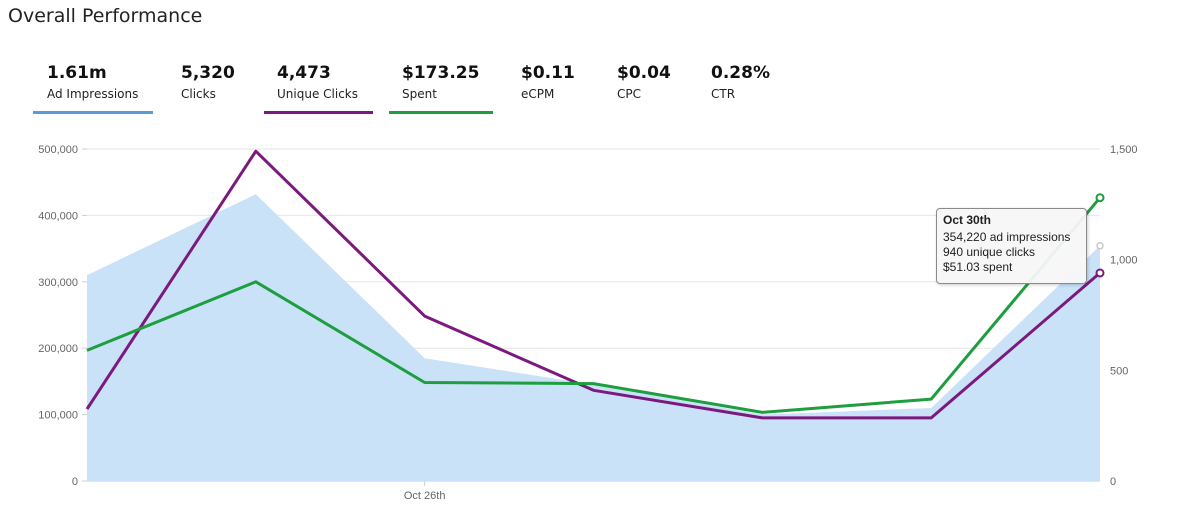  I want to click on metric-clicks: 5,320 Clicks, so click(216, 88).